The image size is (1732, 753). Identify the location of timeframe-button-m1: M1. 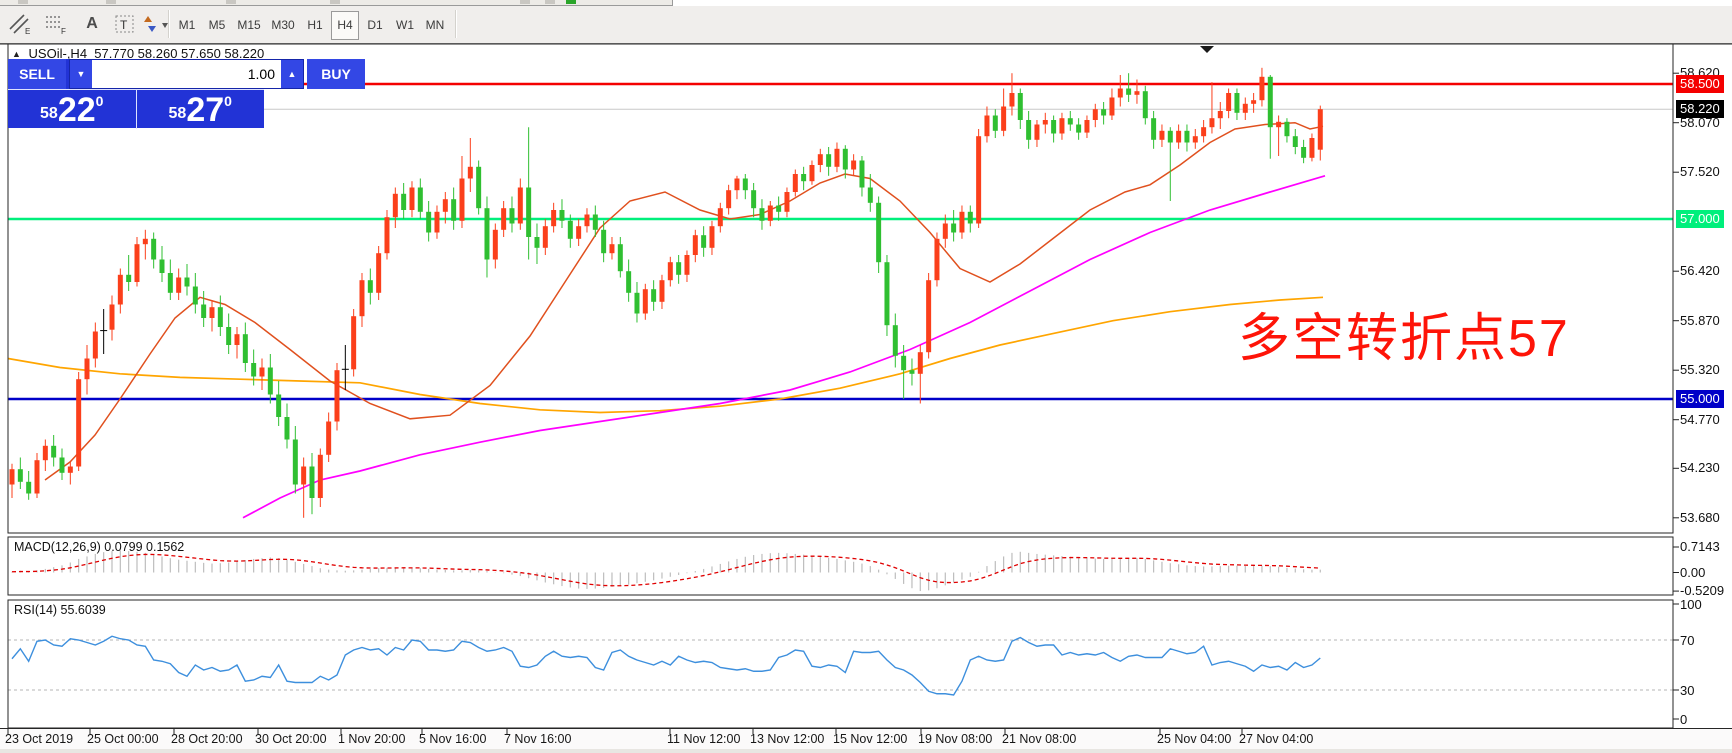
(187, 25).